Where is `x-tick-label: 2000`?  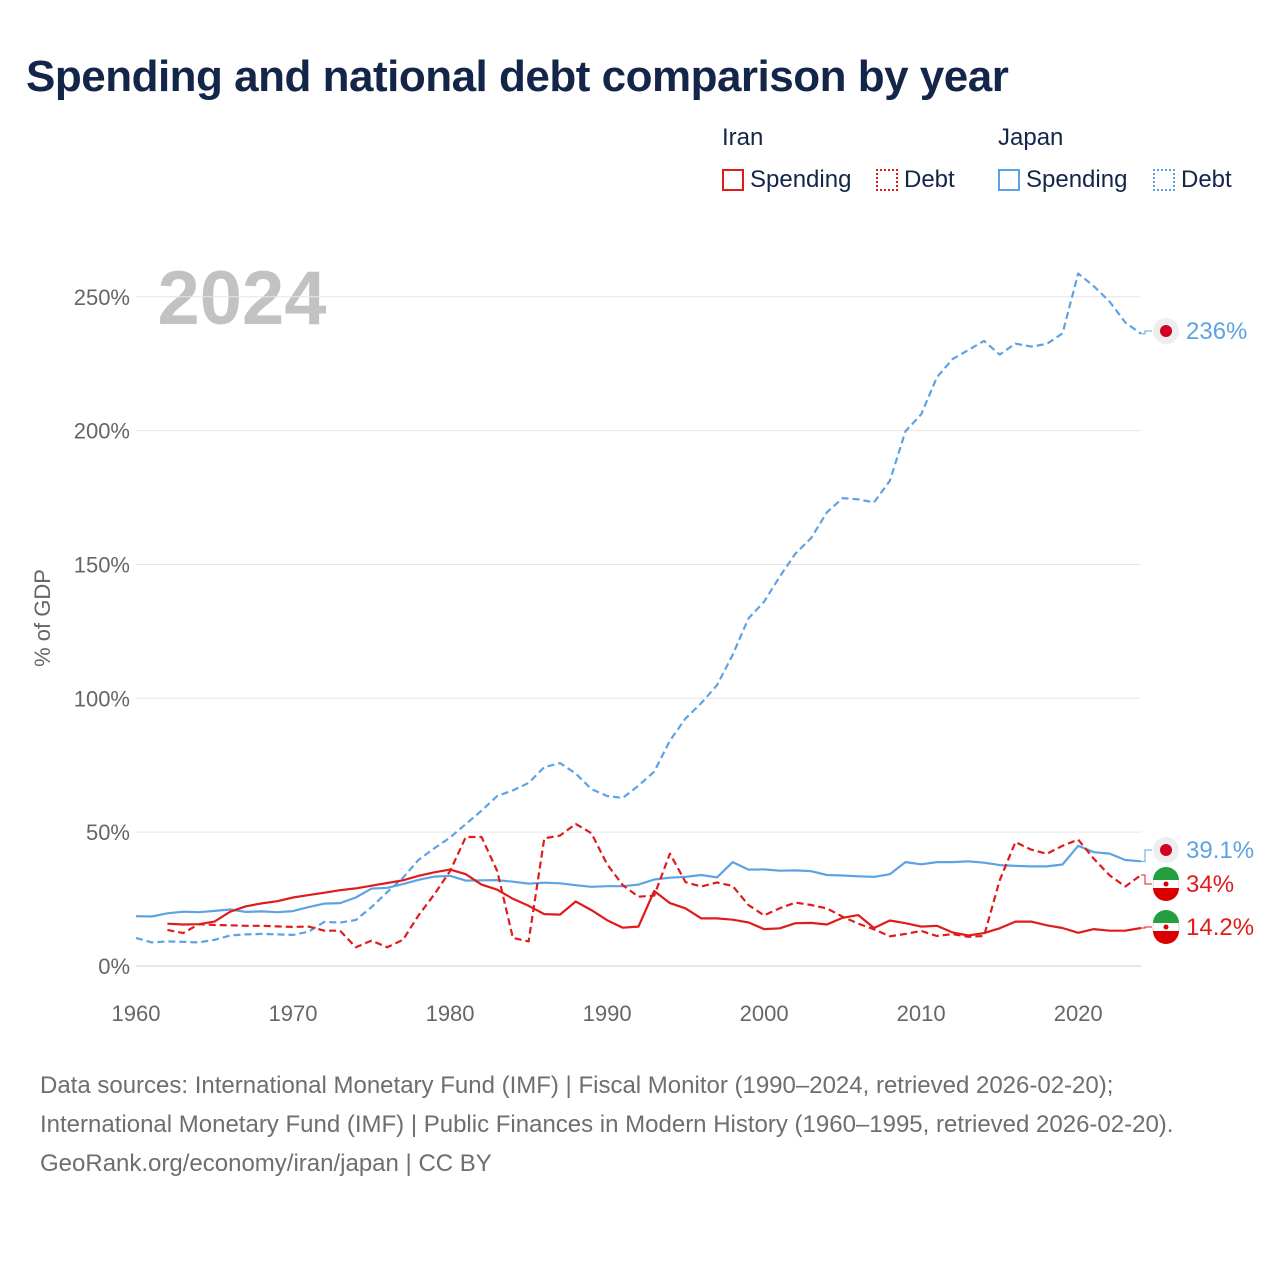
x-tick-label: 2000 is located at coordinates (764, 1013).